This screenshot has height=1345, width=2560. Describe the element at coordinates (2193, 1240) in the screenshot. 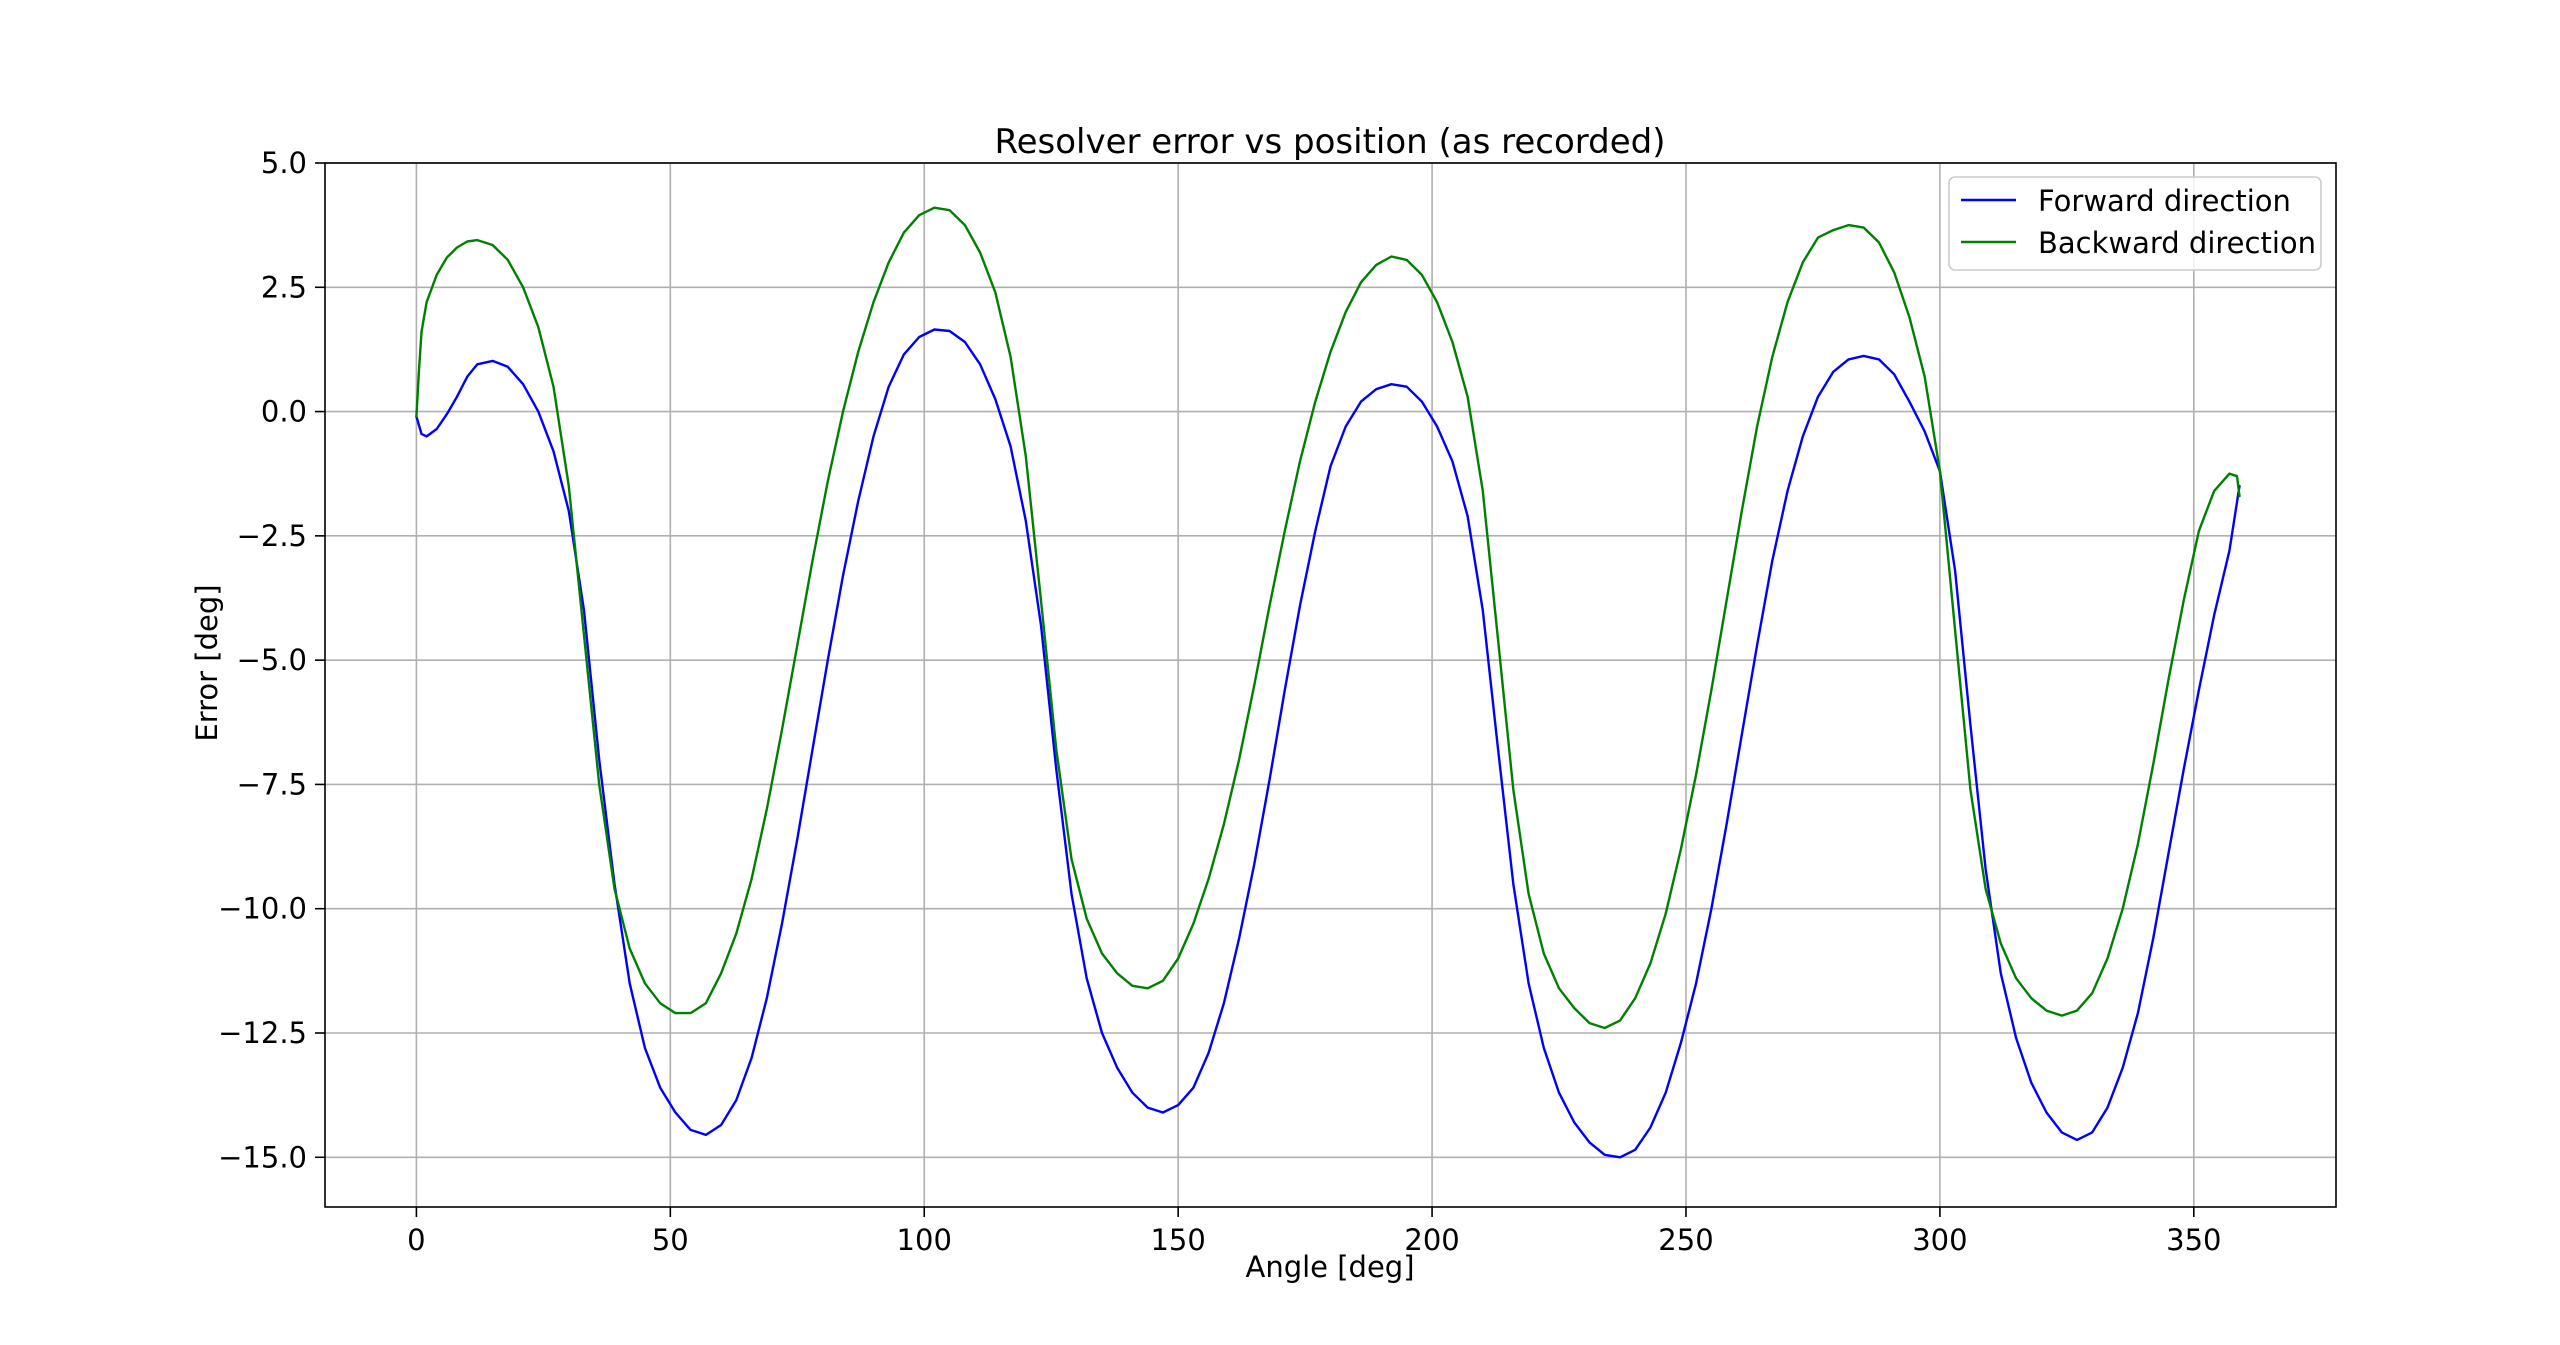

I see `x-tick-label: 350` at that location.